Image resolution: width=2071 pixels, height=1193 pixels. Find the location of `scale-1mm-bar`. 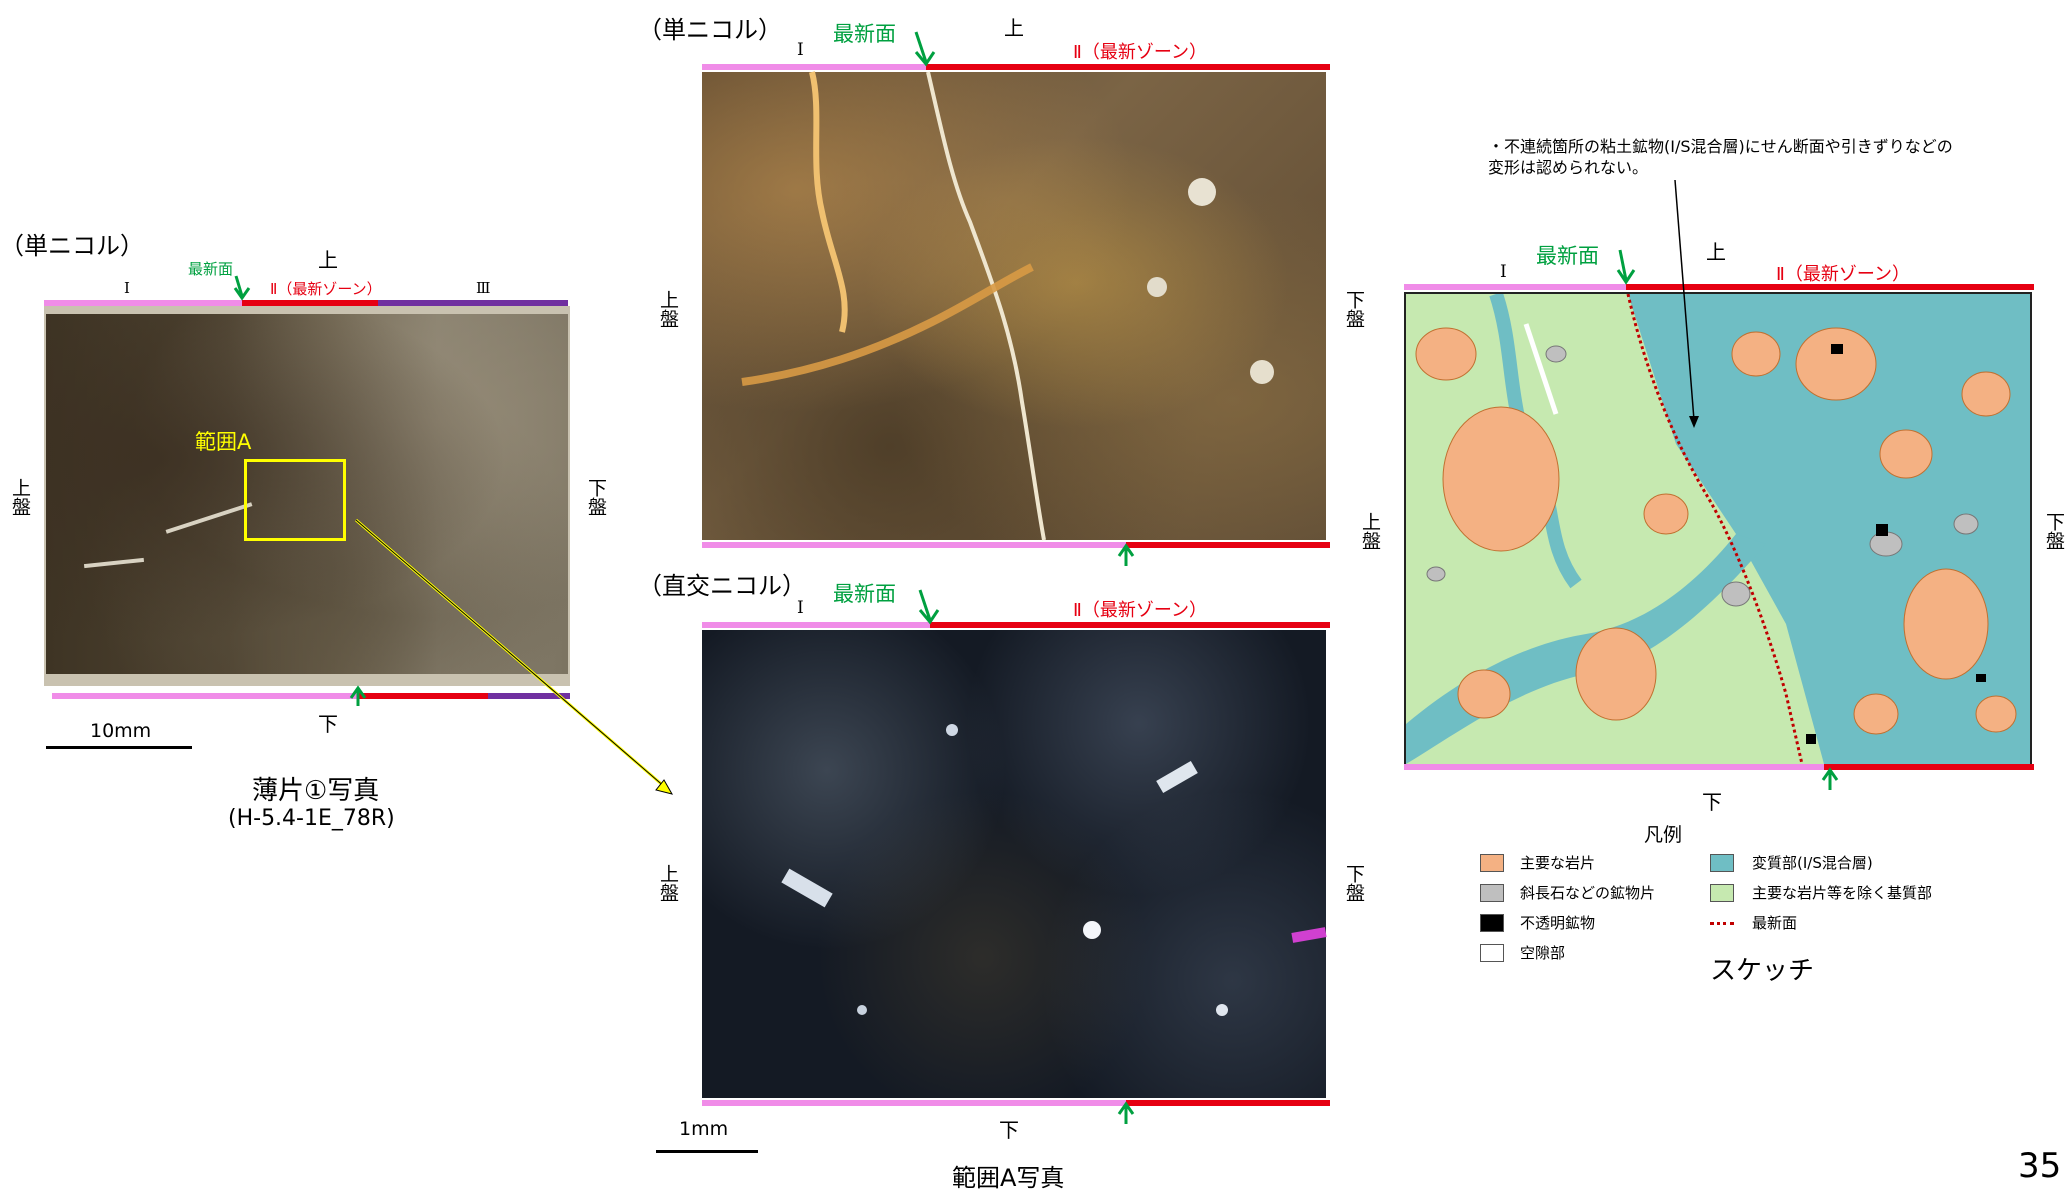

scale-1mm-bar is located at coordinates (707, 1151).